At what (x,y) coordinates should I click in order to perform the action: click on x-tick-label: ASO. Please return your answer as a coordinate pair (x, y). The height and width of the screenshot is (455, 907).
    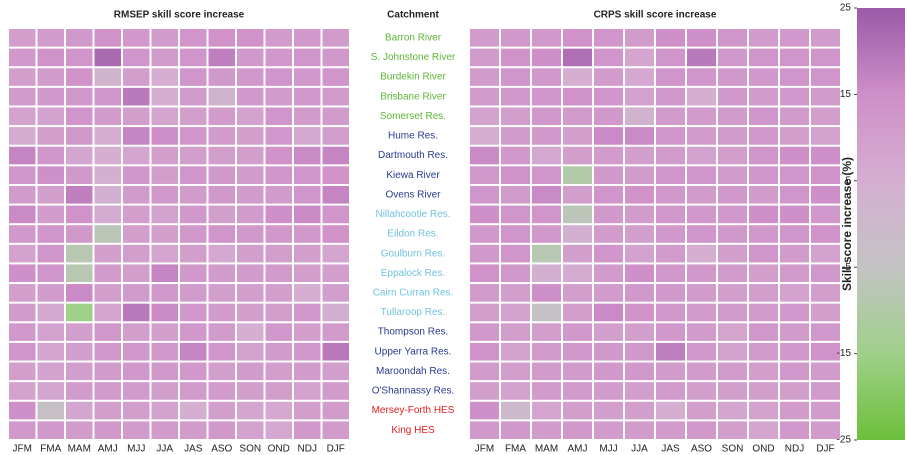
    Looking at the image, I should click on (701, 449).